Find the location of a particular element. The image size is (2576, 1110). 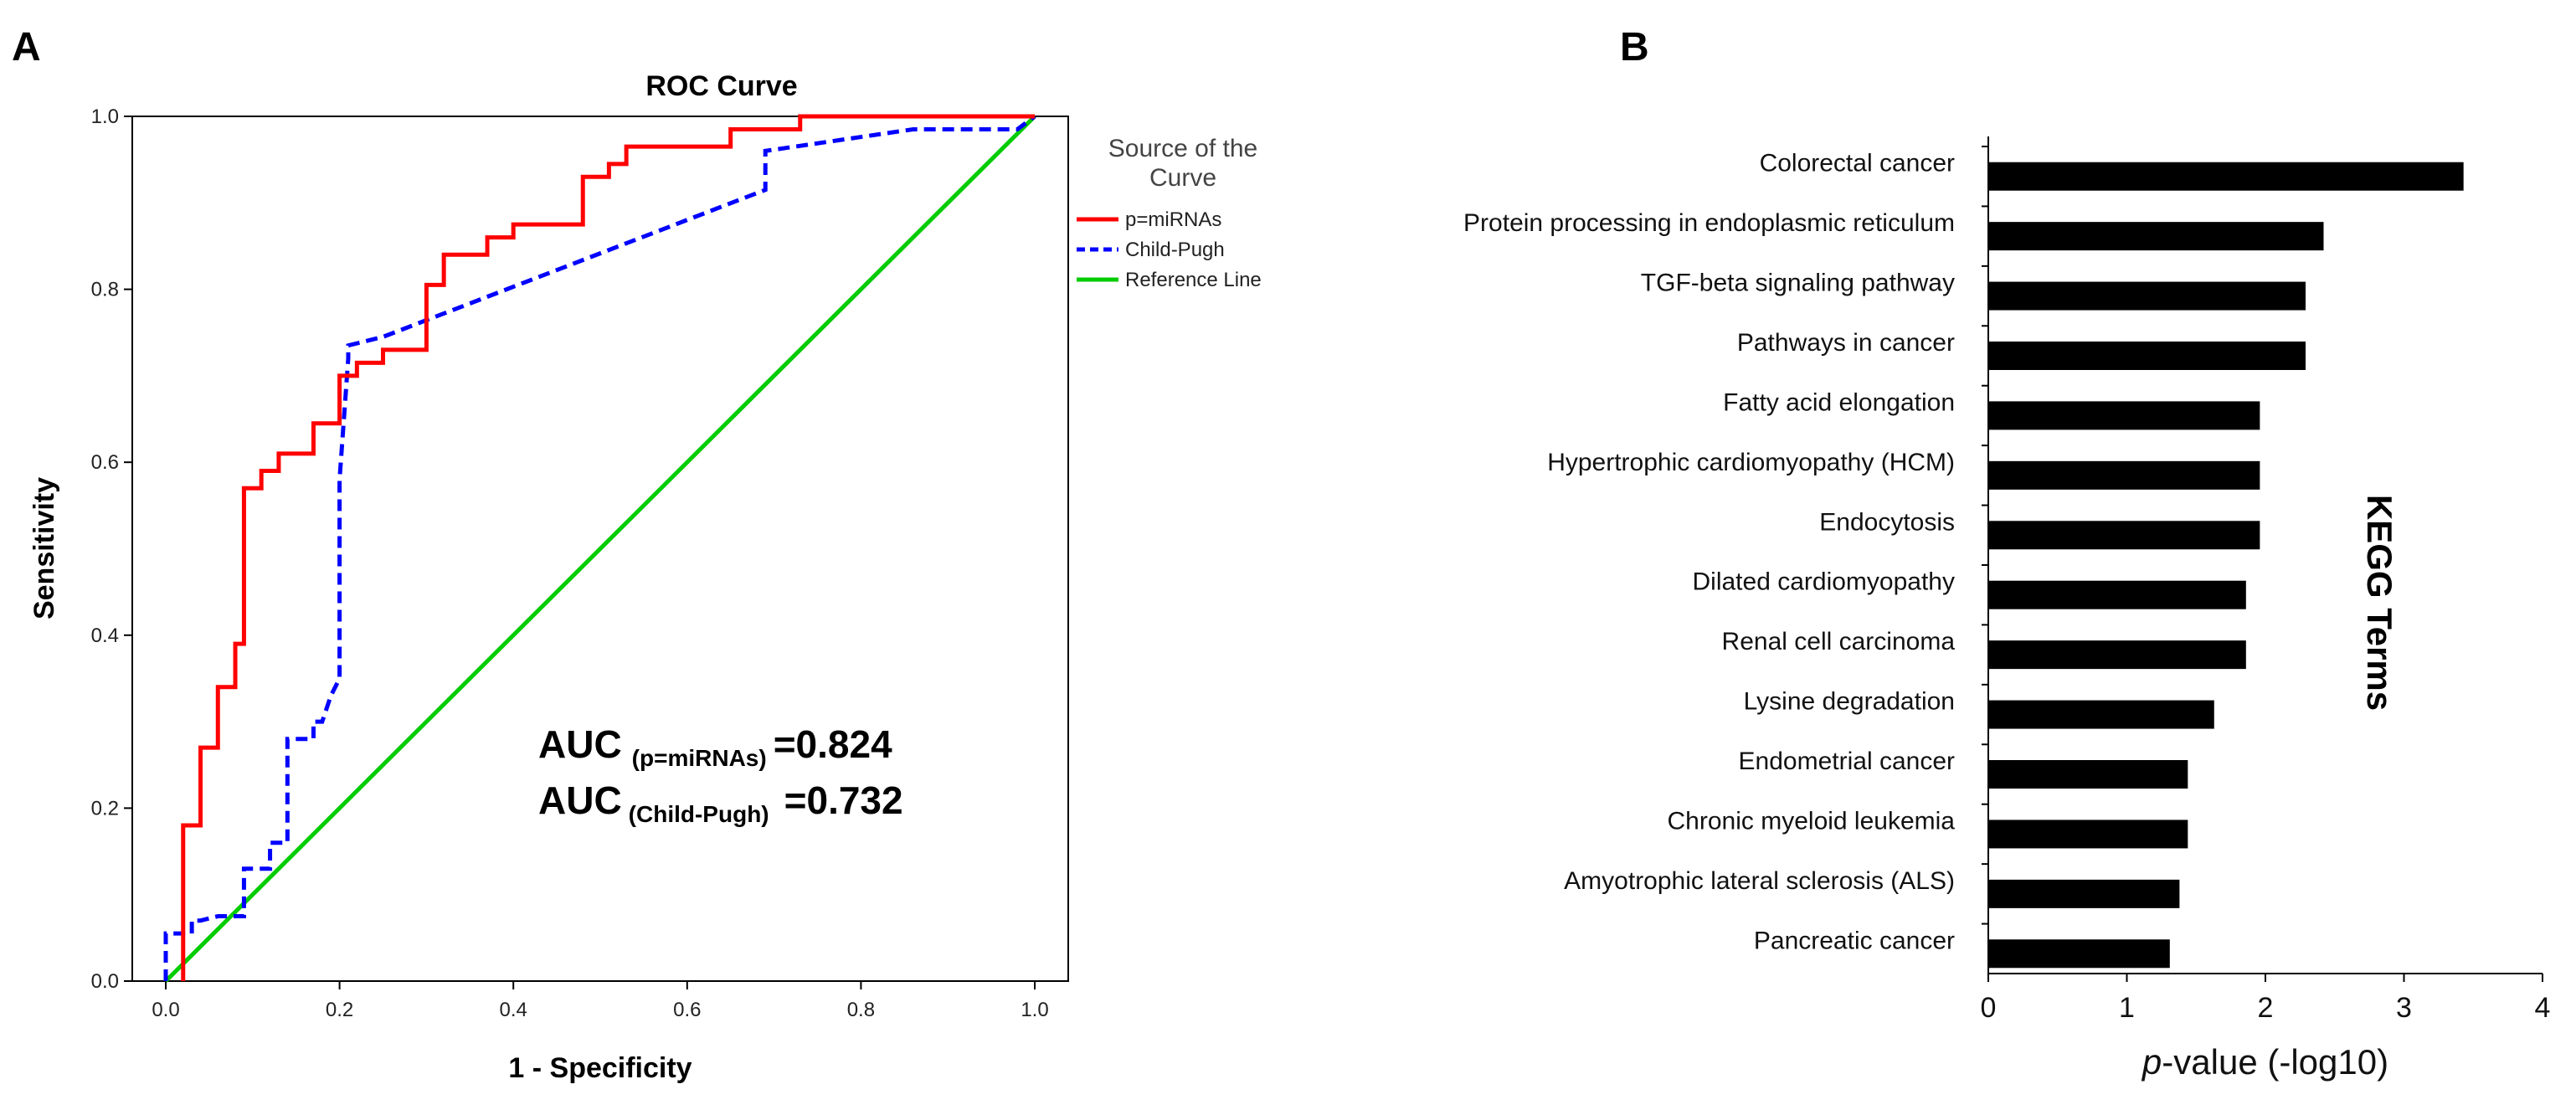

roc-y-tick-label: 0.6 is located at coordinates (105, 462).